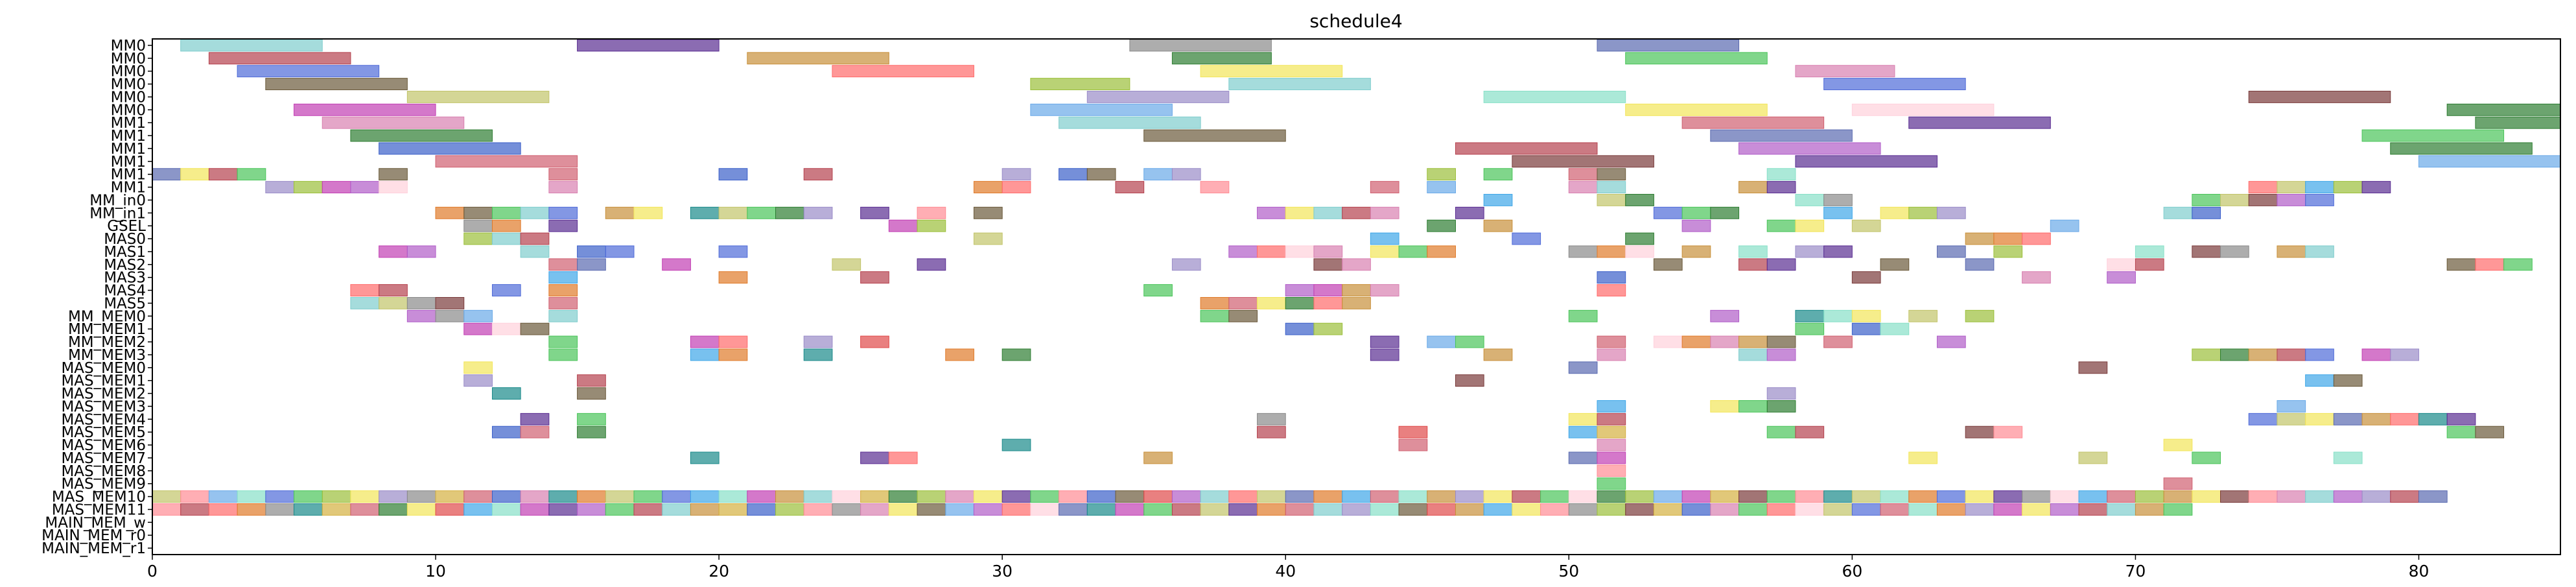 The width and height of the screenshot is (2576, 587). Describe the element at coordinates (103, 471) in the screenshot. I see `y-tick-label: MAS_MEM8` at that location.